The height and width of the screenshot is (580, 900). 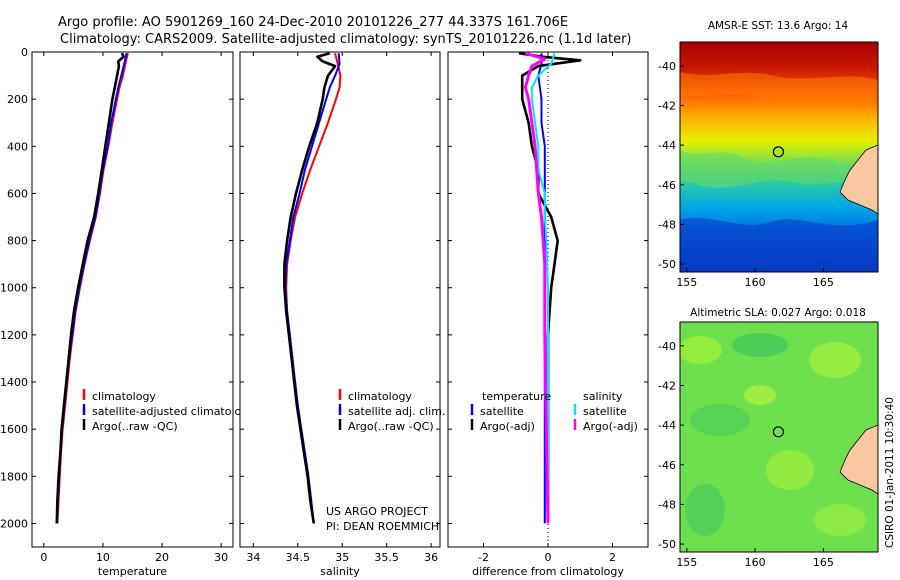 I want to click on pi-credit: PI: DEAN ROEMMICH, so click(x=382, y=526).